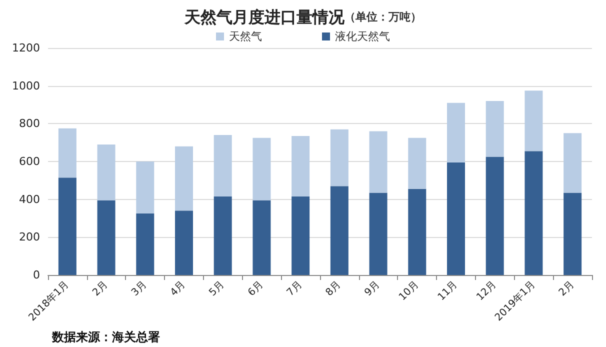 This screenshot has width=606, height=347. What do you see at coordinates (372, 288) in the screenshot?
I see `x-tick-label: 9月` at bounding box center [372, 288].